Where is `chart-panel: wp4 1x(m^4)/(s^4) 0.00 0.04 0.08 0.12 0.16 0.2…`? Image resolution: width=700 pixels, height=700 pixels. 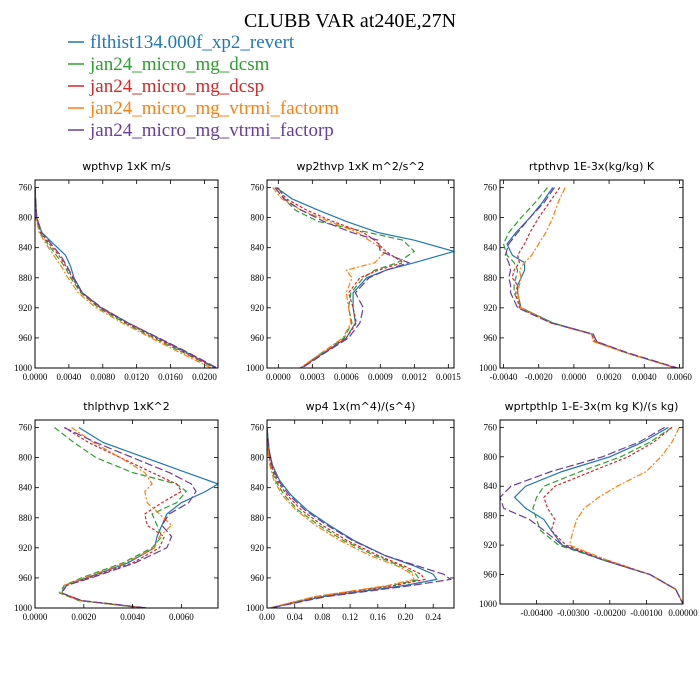
chart-panel: wp4 1x(m^4)/(s^4) 0.00 0.04 0.08 0.12 0.16 0.2… is located at coordinates (350, 511).